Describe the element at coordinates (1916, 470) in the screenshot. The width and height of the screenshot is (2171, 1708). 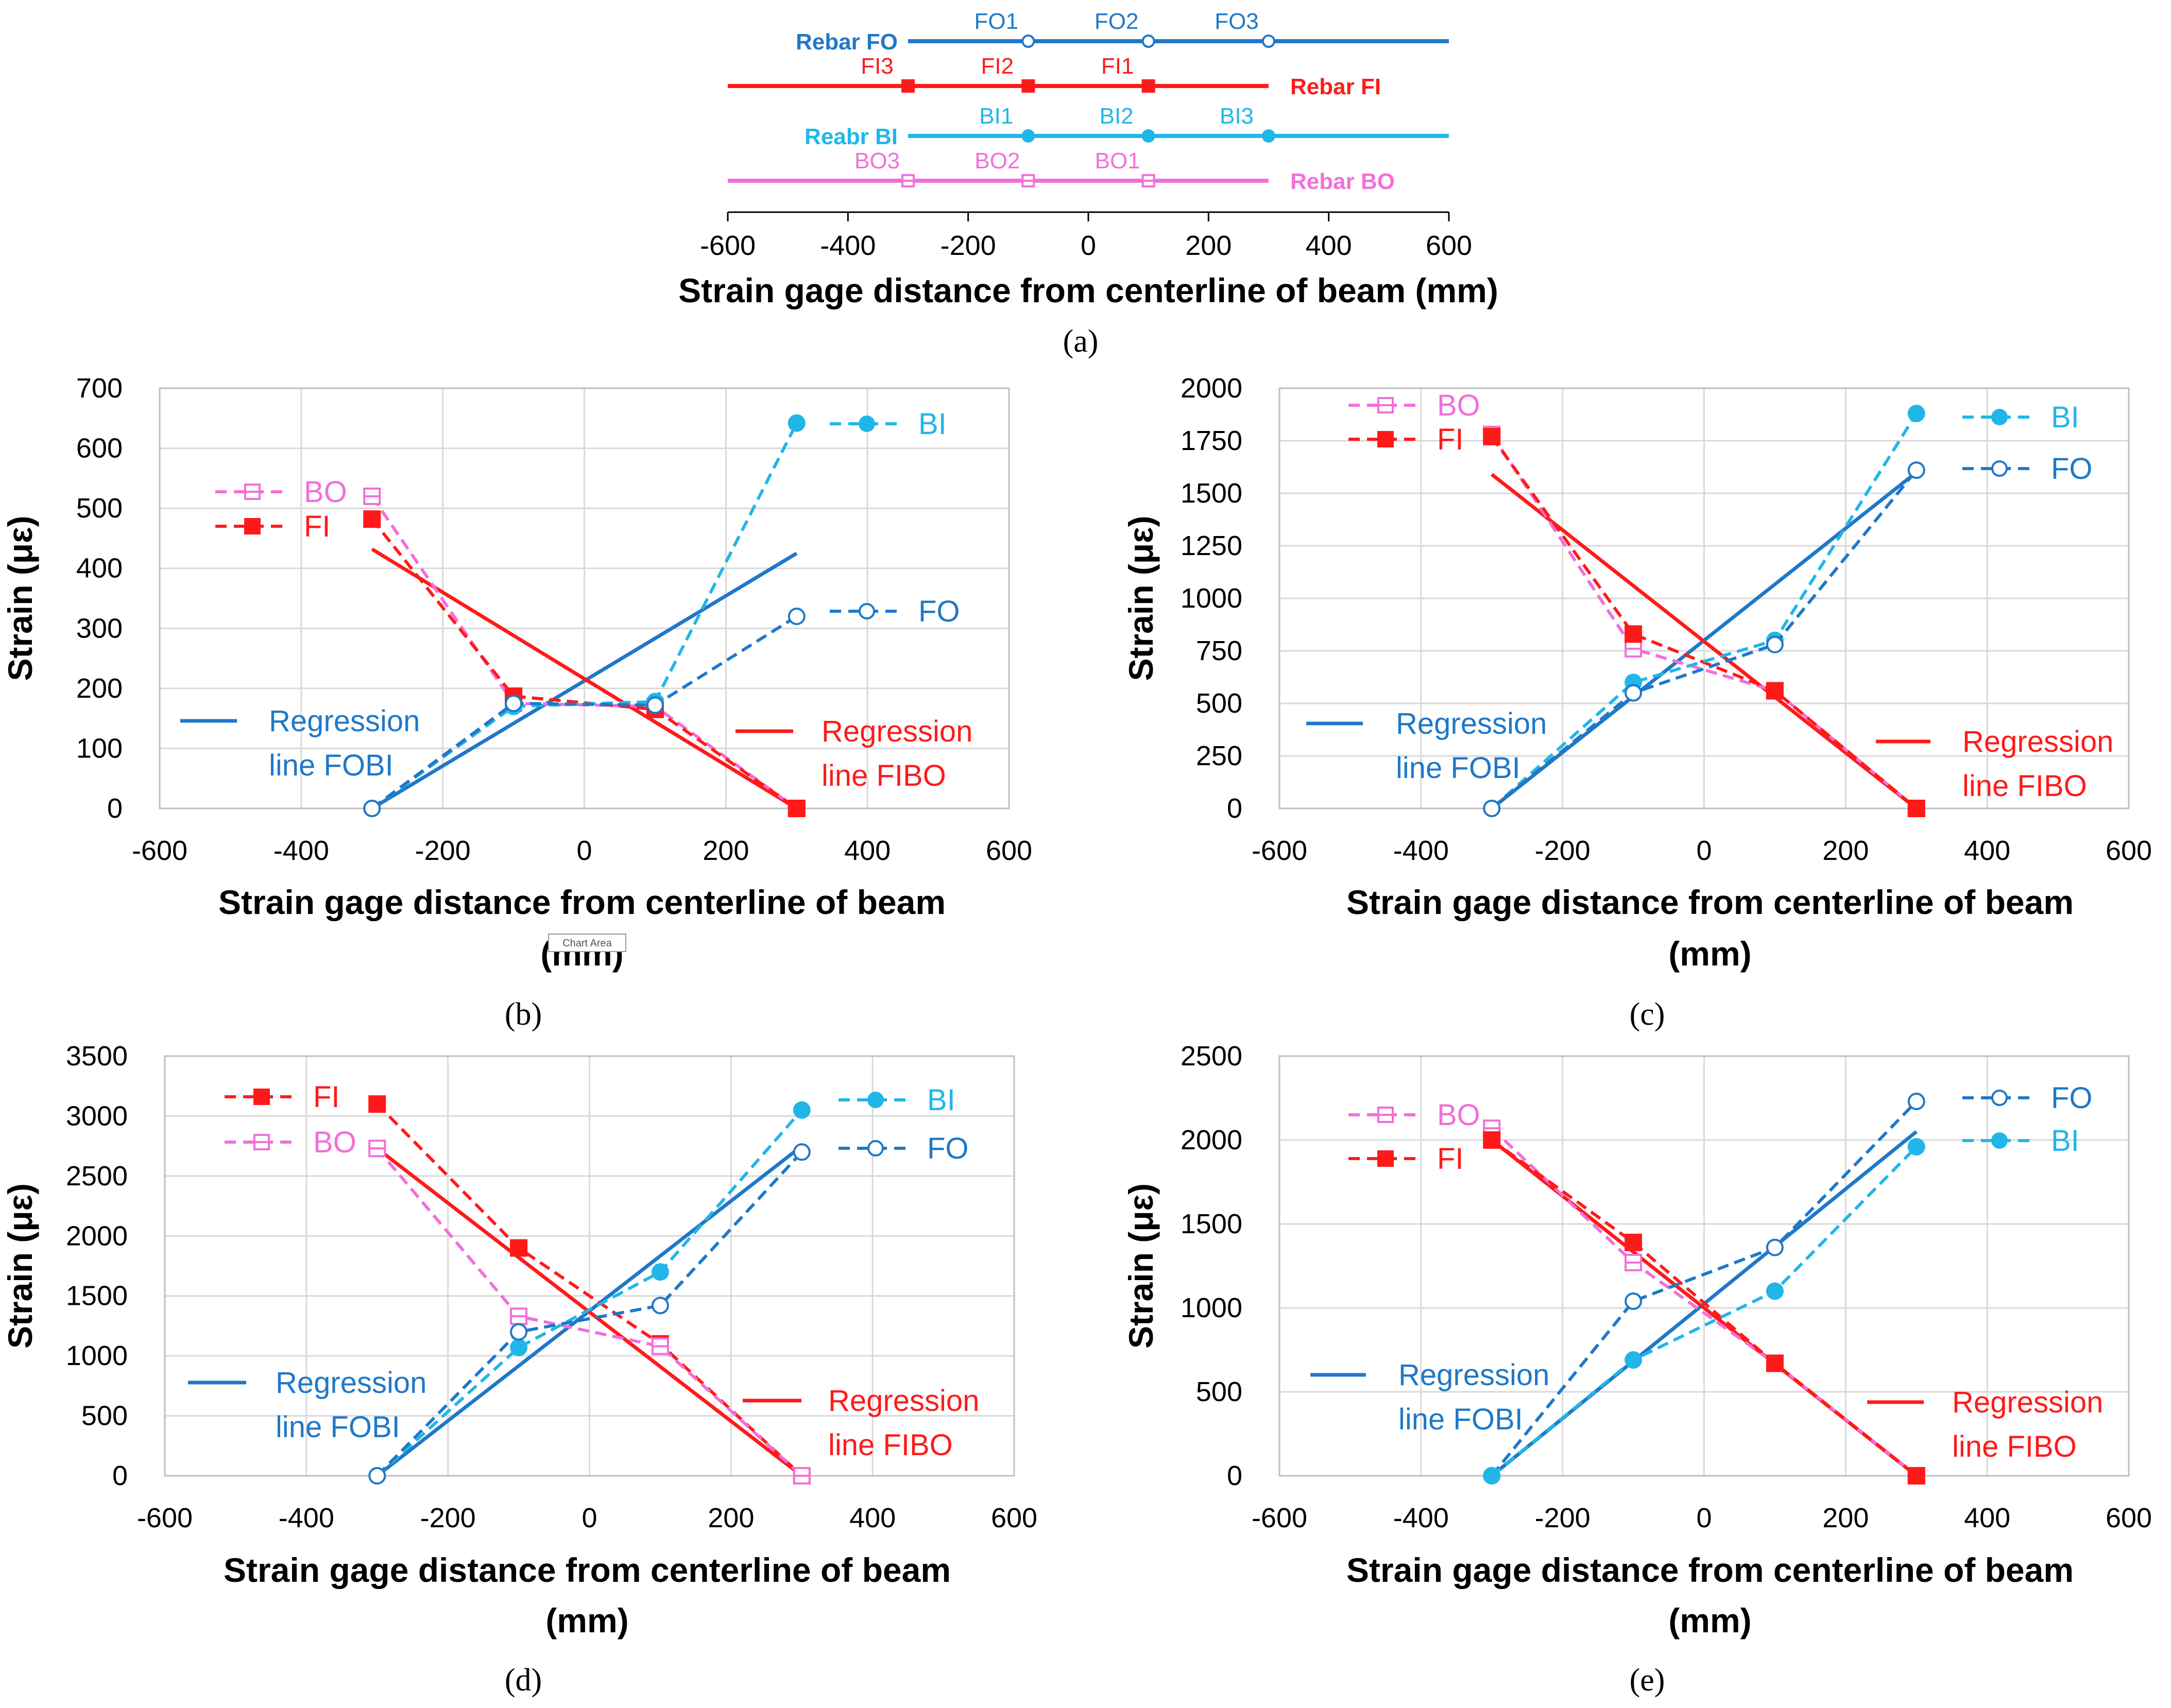
I see `panel-c-point-fo` at that location.